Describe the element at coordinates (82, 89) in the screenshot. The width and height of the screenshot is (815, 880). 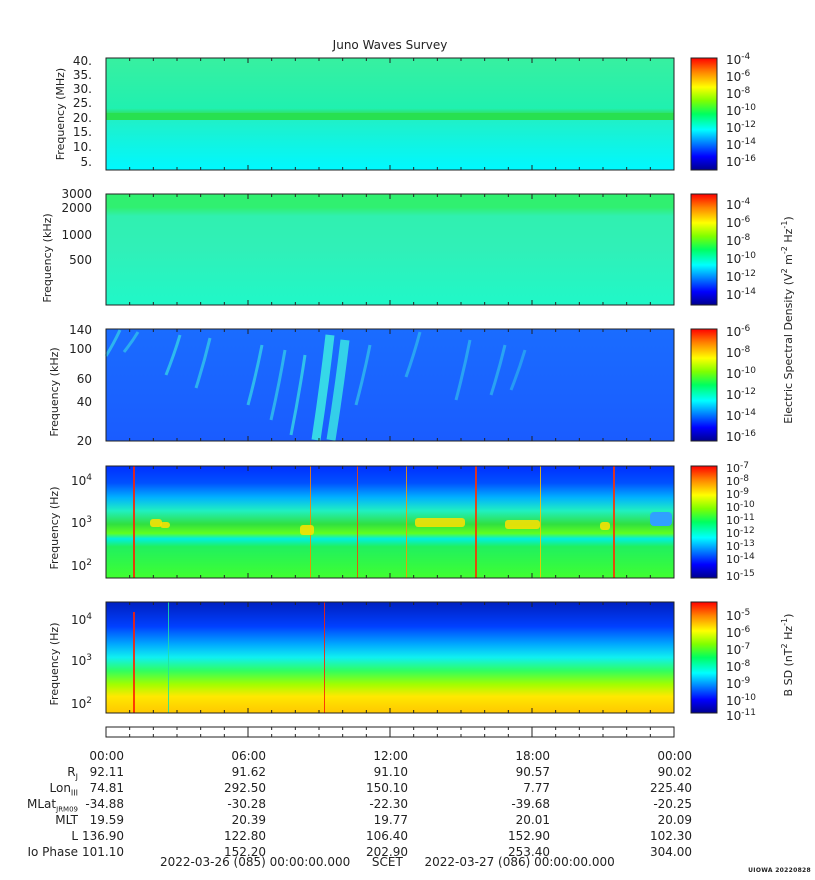
I see `panel-1-ytick-label: 30.` at that location.